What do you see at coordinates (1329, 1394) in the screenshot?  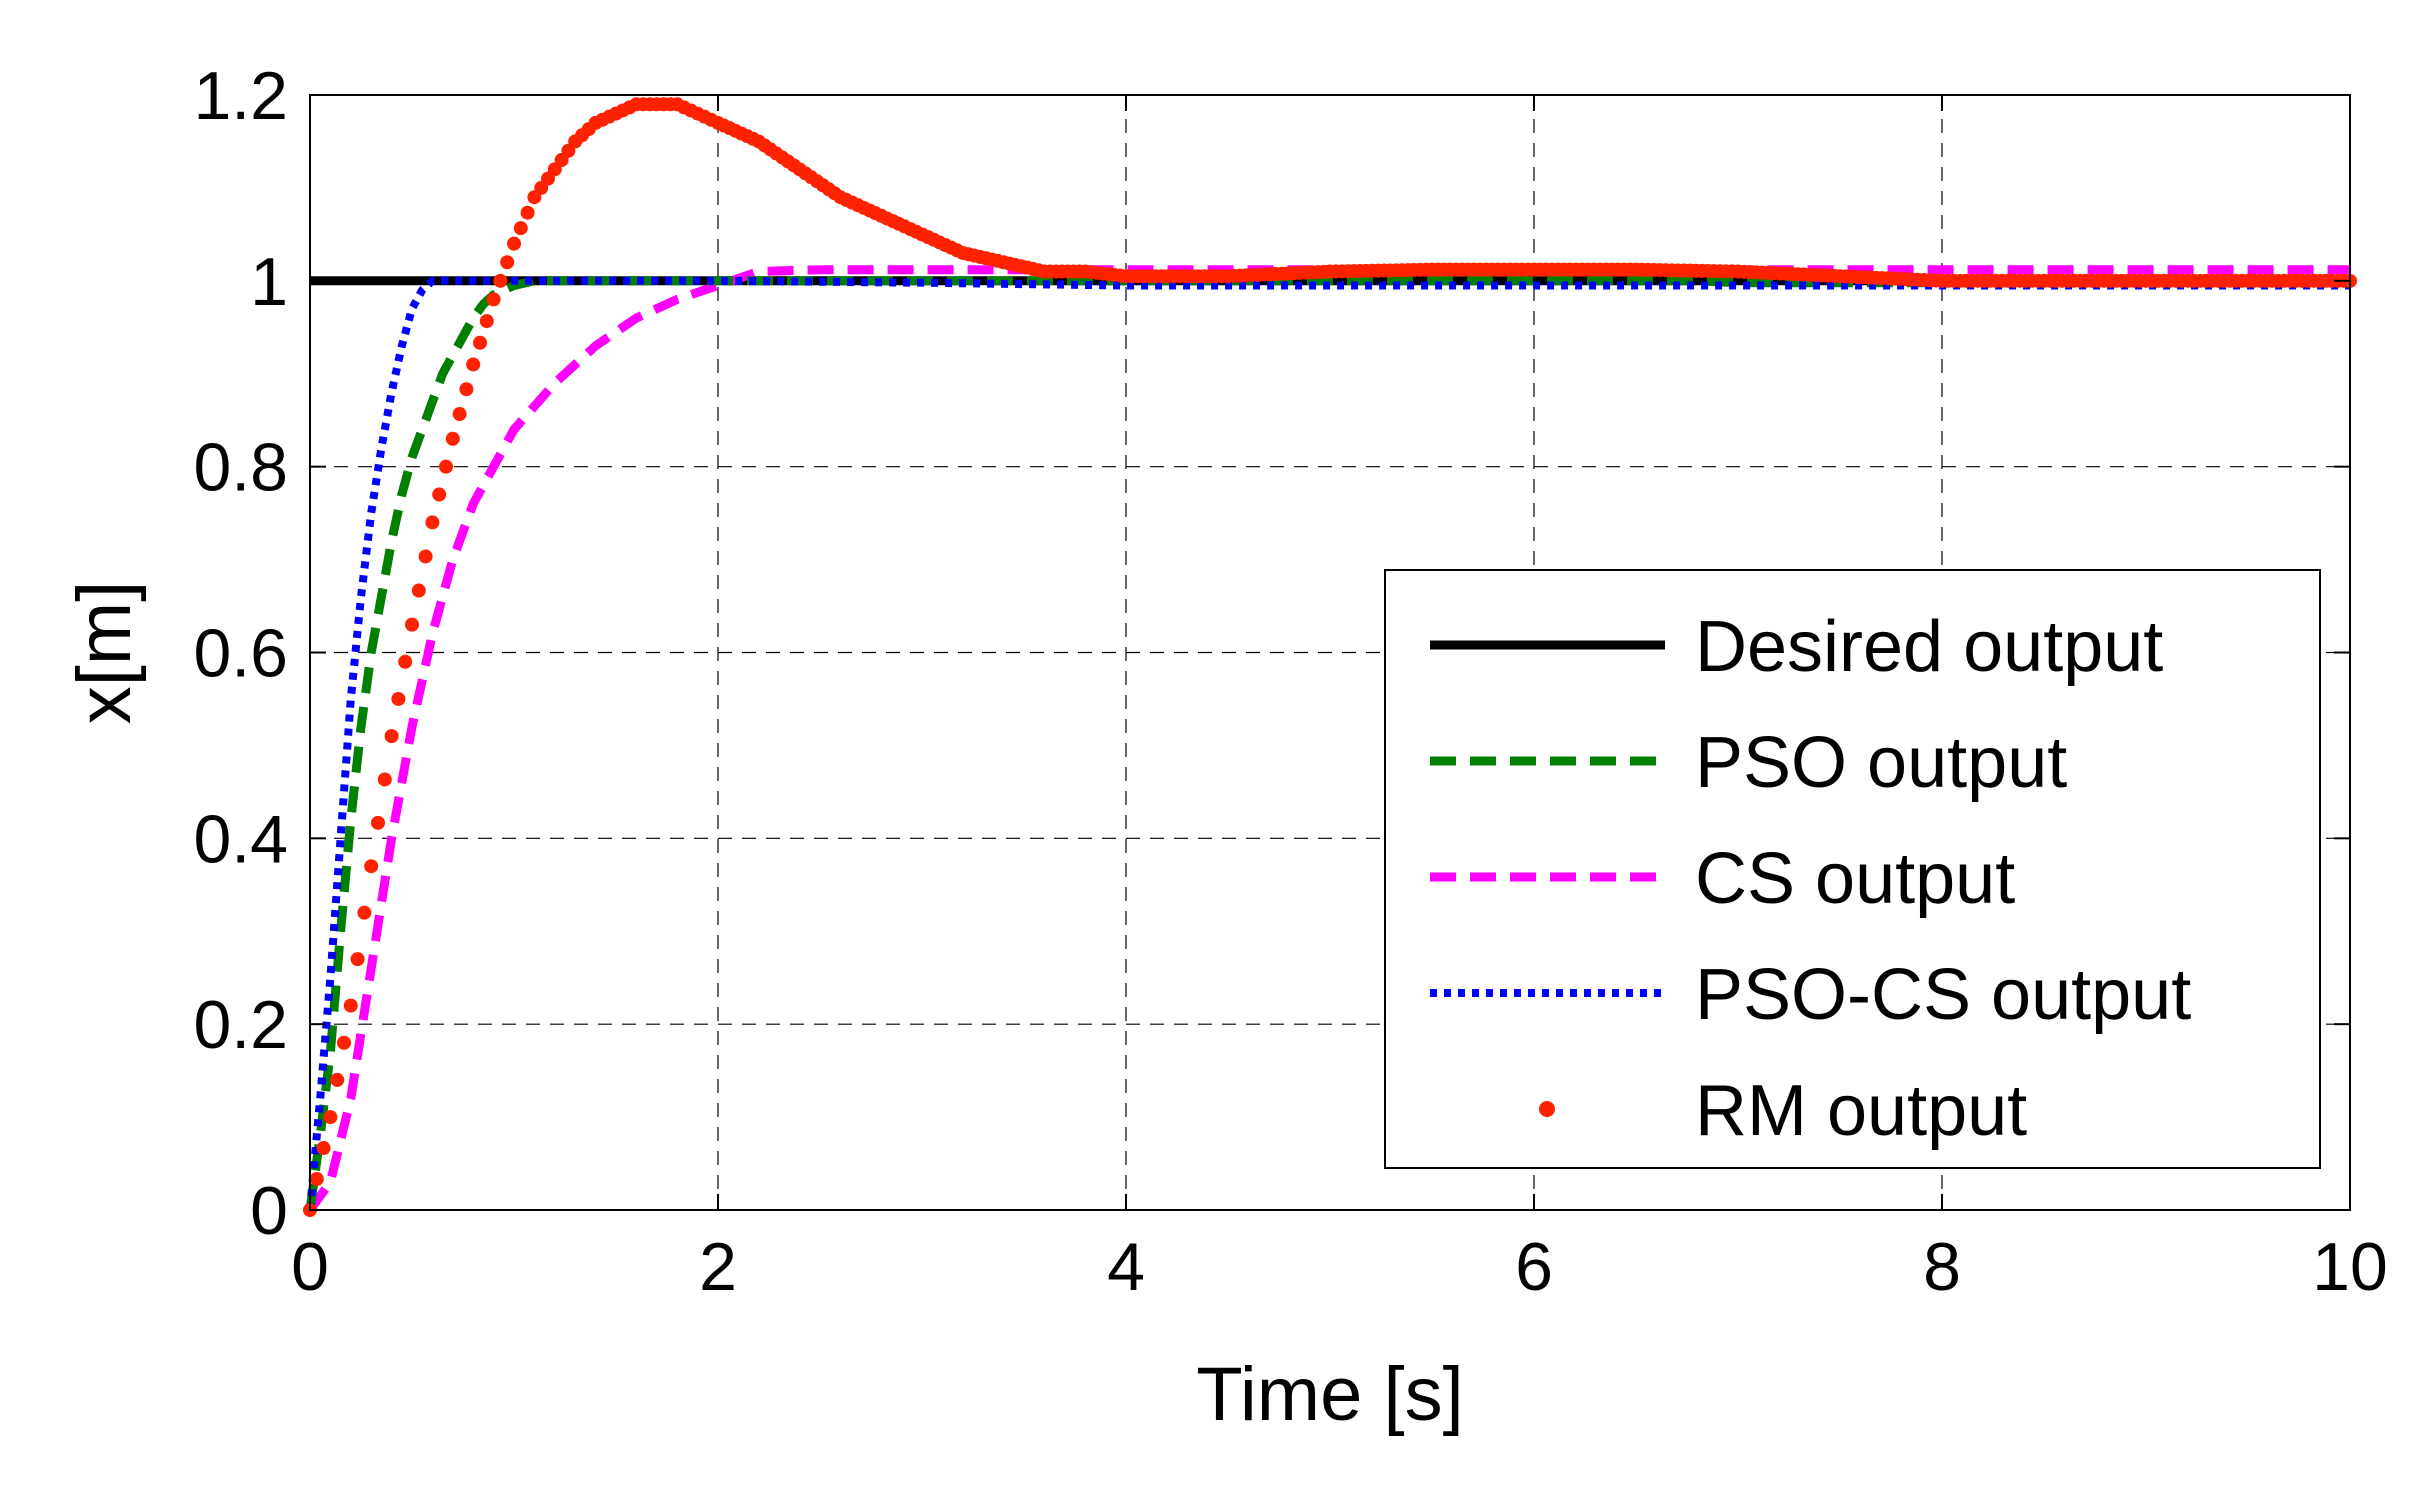 I see `x-axis-label: Time [s]` at bounding box center [1329, 1394].